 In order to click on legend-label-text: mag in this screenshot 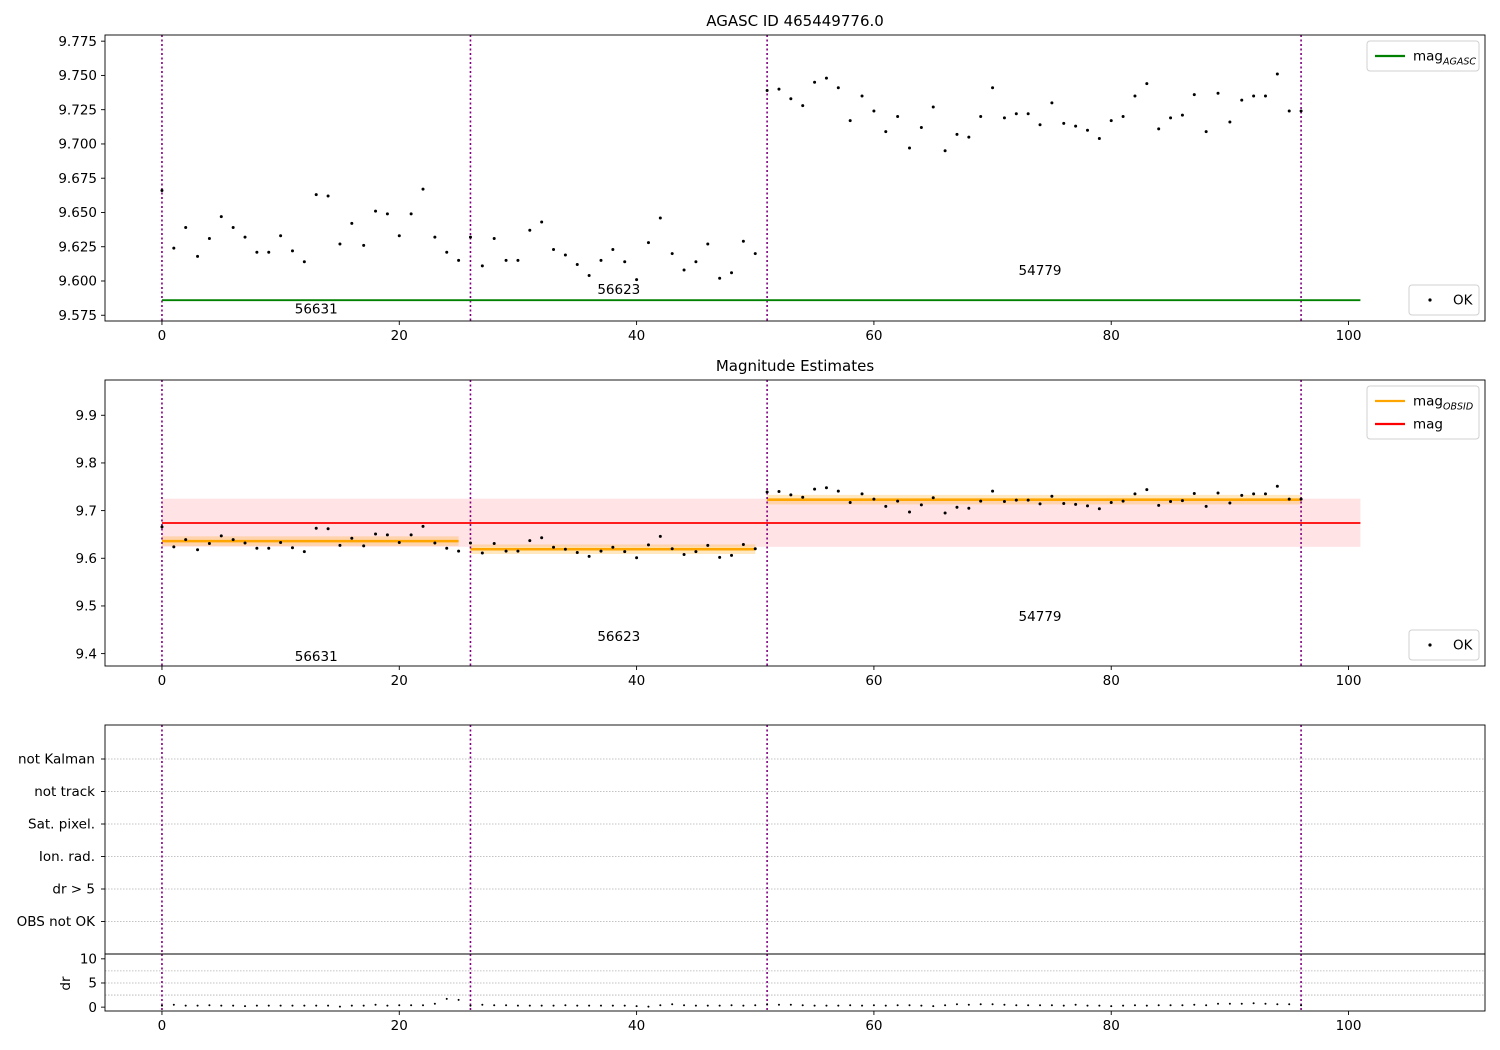, I will do `click(1428, 402)`.